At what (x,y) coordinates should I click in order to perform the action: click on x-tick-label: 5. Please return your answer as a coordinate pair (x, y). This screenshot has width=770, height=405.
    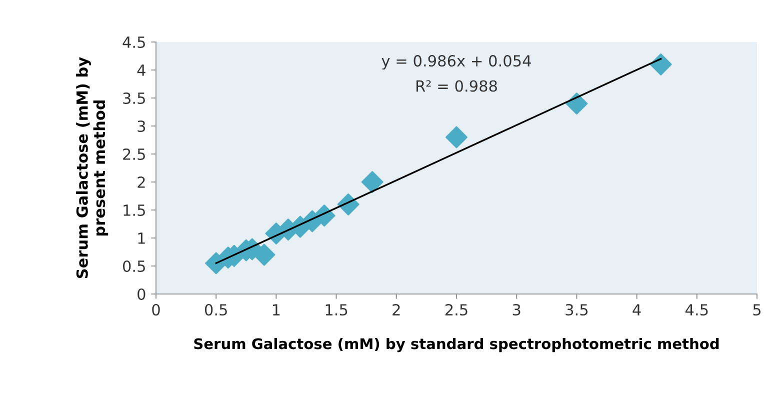
    Looking at the image, I should click on (757, 310).